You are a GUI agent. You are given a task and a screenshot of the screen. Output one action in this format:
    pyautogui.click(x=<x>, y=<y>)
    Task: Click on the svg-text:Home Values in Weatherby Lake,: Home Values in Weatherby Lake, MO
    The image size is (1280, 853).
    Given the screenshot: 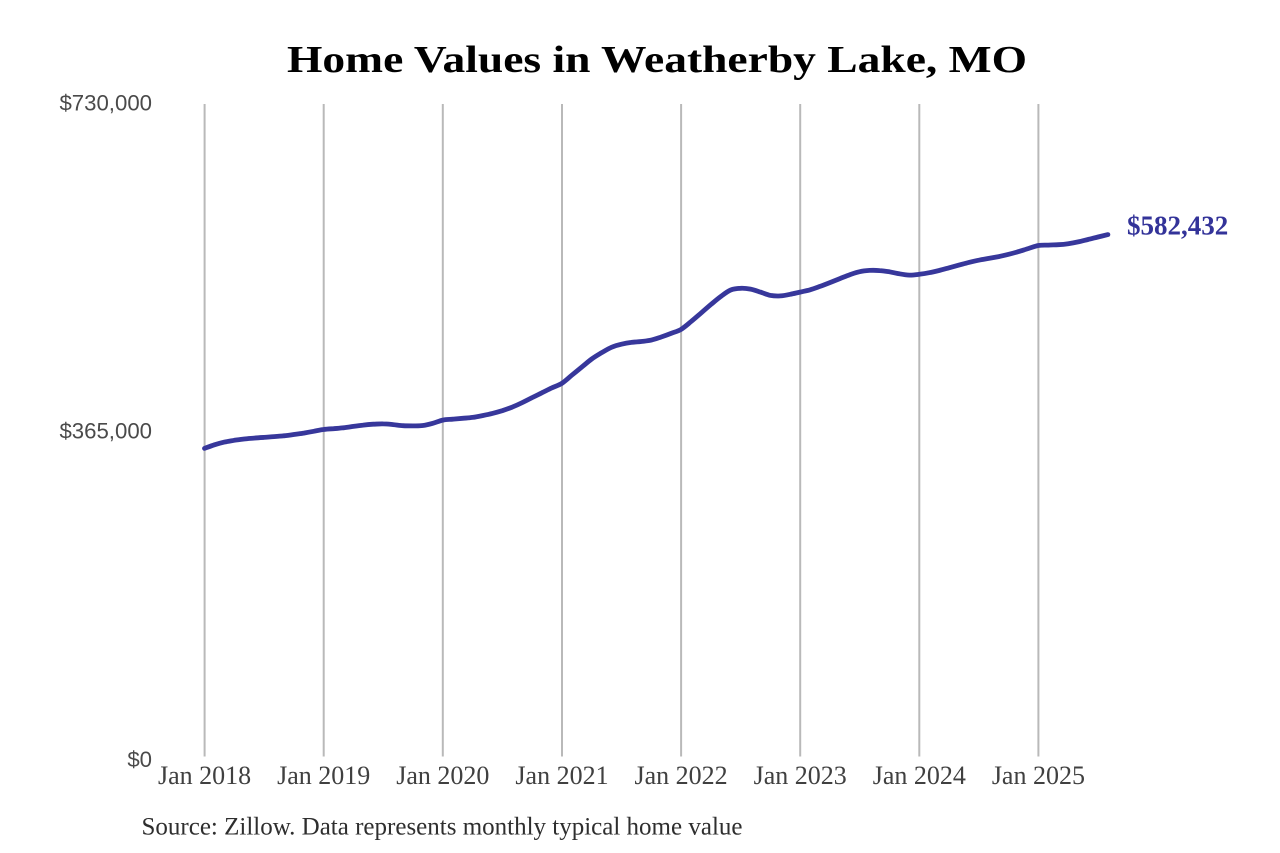 What is the action you would take?
    pyautogui.click(x=657, y=60)
    